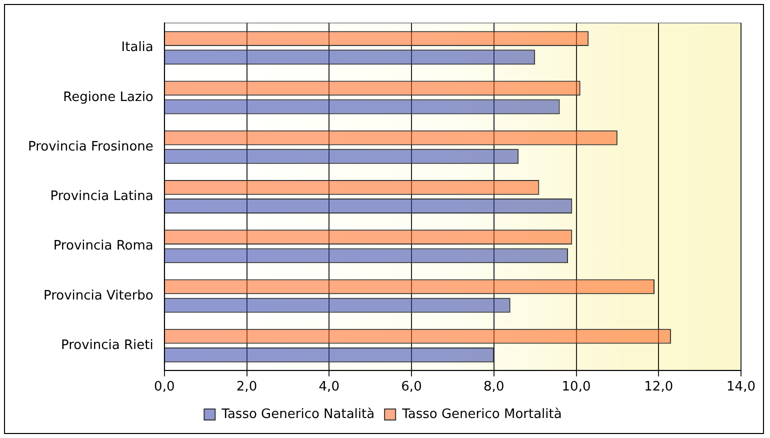 The image size is (770, 438). What do you see at coordinates (103, 246) in the screenshot?
I see `y-tick-label: Provincia Roma` at bounding box center [103, 246].